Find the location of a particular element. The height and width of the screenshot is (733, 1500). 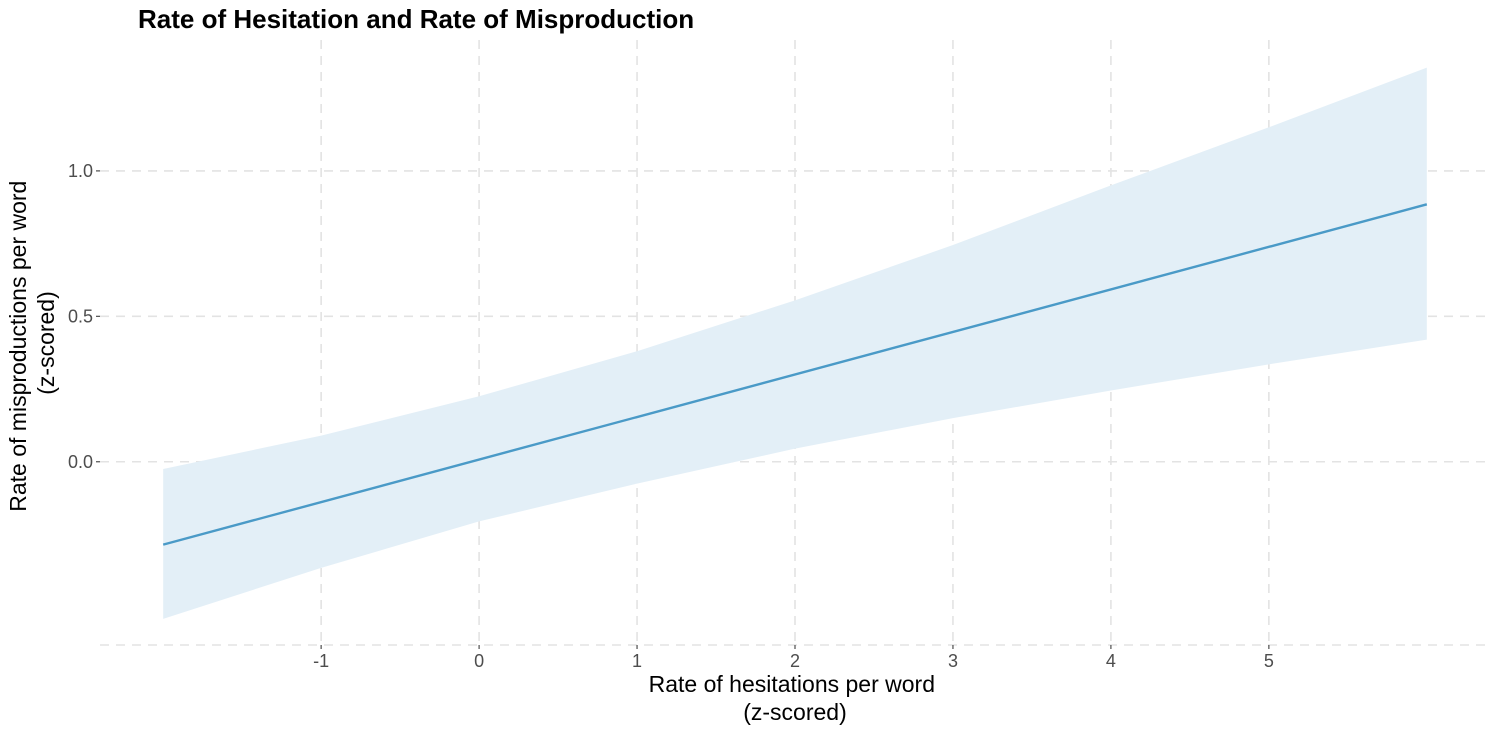

x-tick-label: -1 is located at coordinates (321, 661).